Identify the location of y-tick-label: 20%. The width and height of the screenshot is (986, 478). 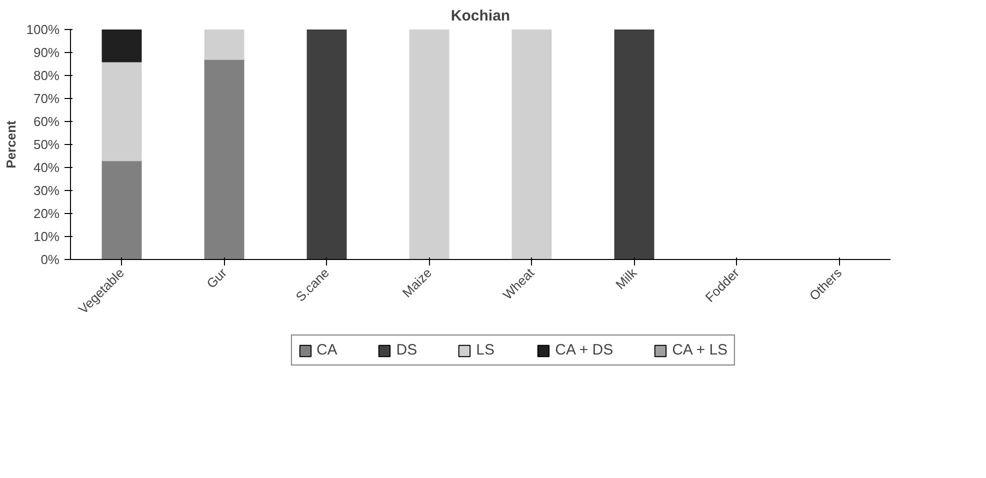
(46, 213).